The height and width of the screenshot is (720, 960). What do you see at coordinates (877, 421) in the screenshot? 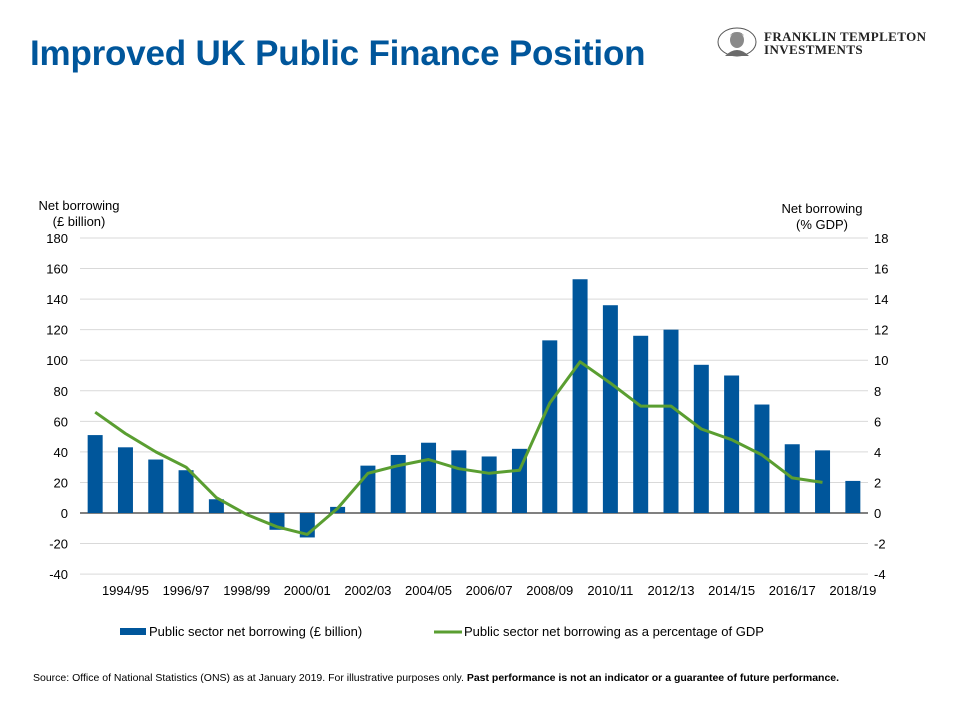
I see `right-tick-label: 6` at bounding box center [877, 421].